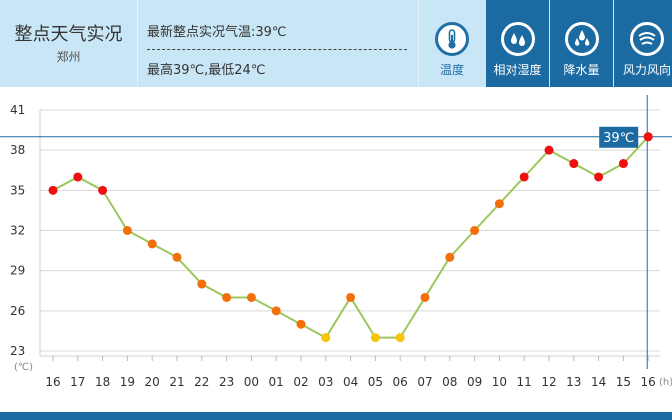 Image resolution: width=672 pixels, height=420 pixels. Describe the element at coordinates (251, 382) in the screenshot. I see `x-tick-label: 00` at that location.